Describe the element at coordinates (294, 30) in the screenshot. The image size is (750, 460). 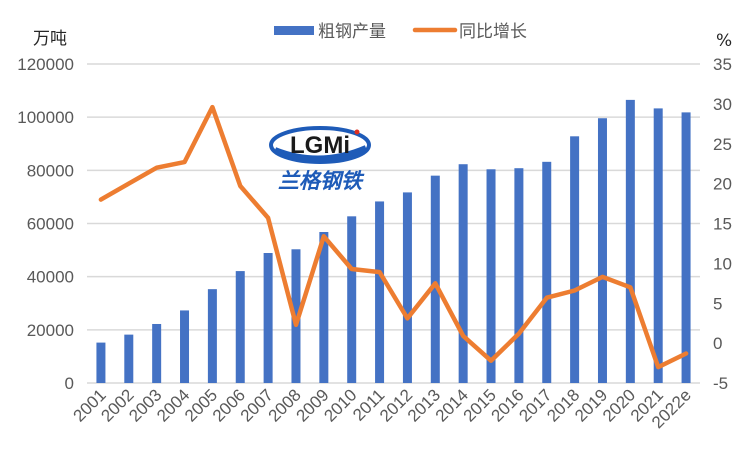
I see `legend-bar-swatch-icon` at that location.